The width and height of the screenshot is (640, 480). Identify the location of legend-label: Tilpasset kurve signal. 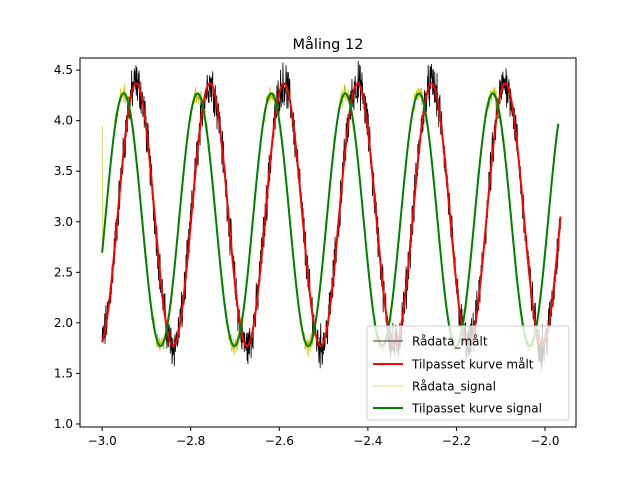
(476, 409).